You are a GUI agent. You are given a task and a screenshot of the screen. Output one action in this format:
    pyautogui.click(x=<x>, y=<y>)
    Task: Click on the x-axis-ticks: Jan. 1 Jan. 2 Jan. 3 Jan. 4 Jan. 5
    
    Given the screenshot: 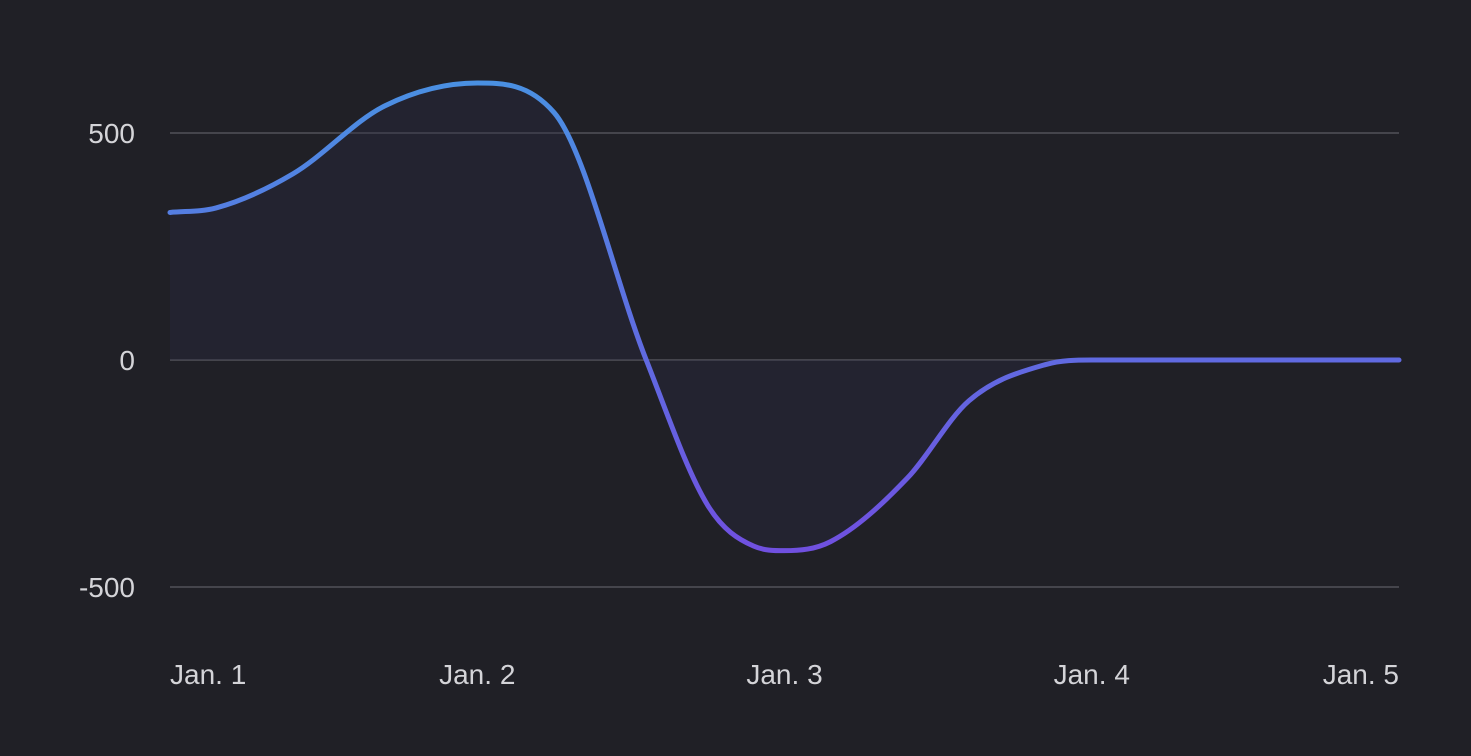 What is the action you would take?
    pyautogui.click(x=784, y=674)
    